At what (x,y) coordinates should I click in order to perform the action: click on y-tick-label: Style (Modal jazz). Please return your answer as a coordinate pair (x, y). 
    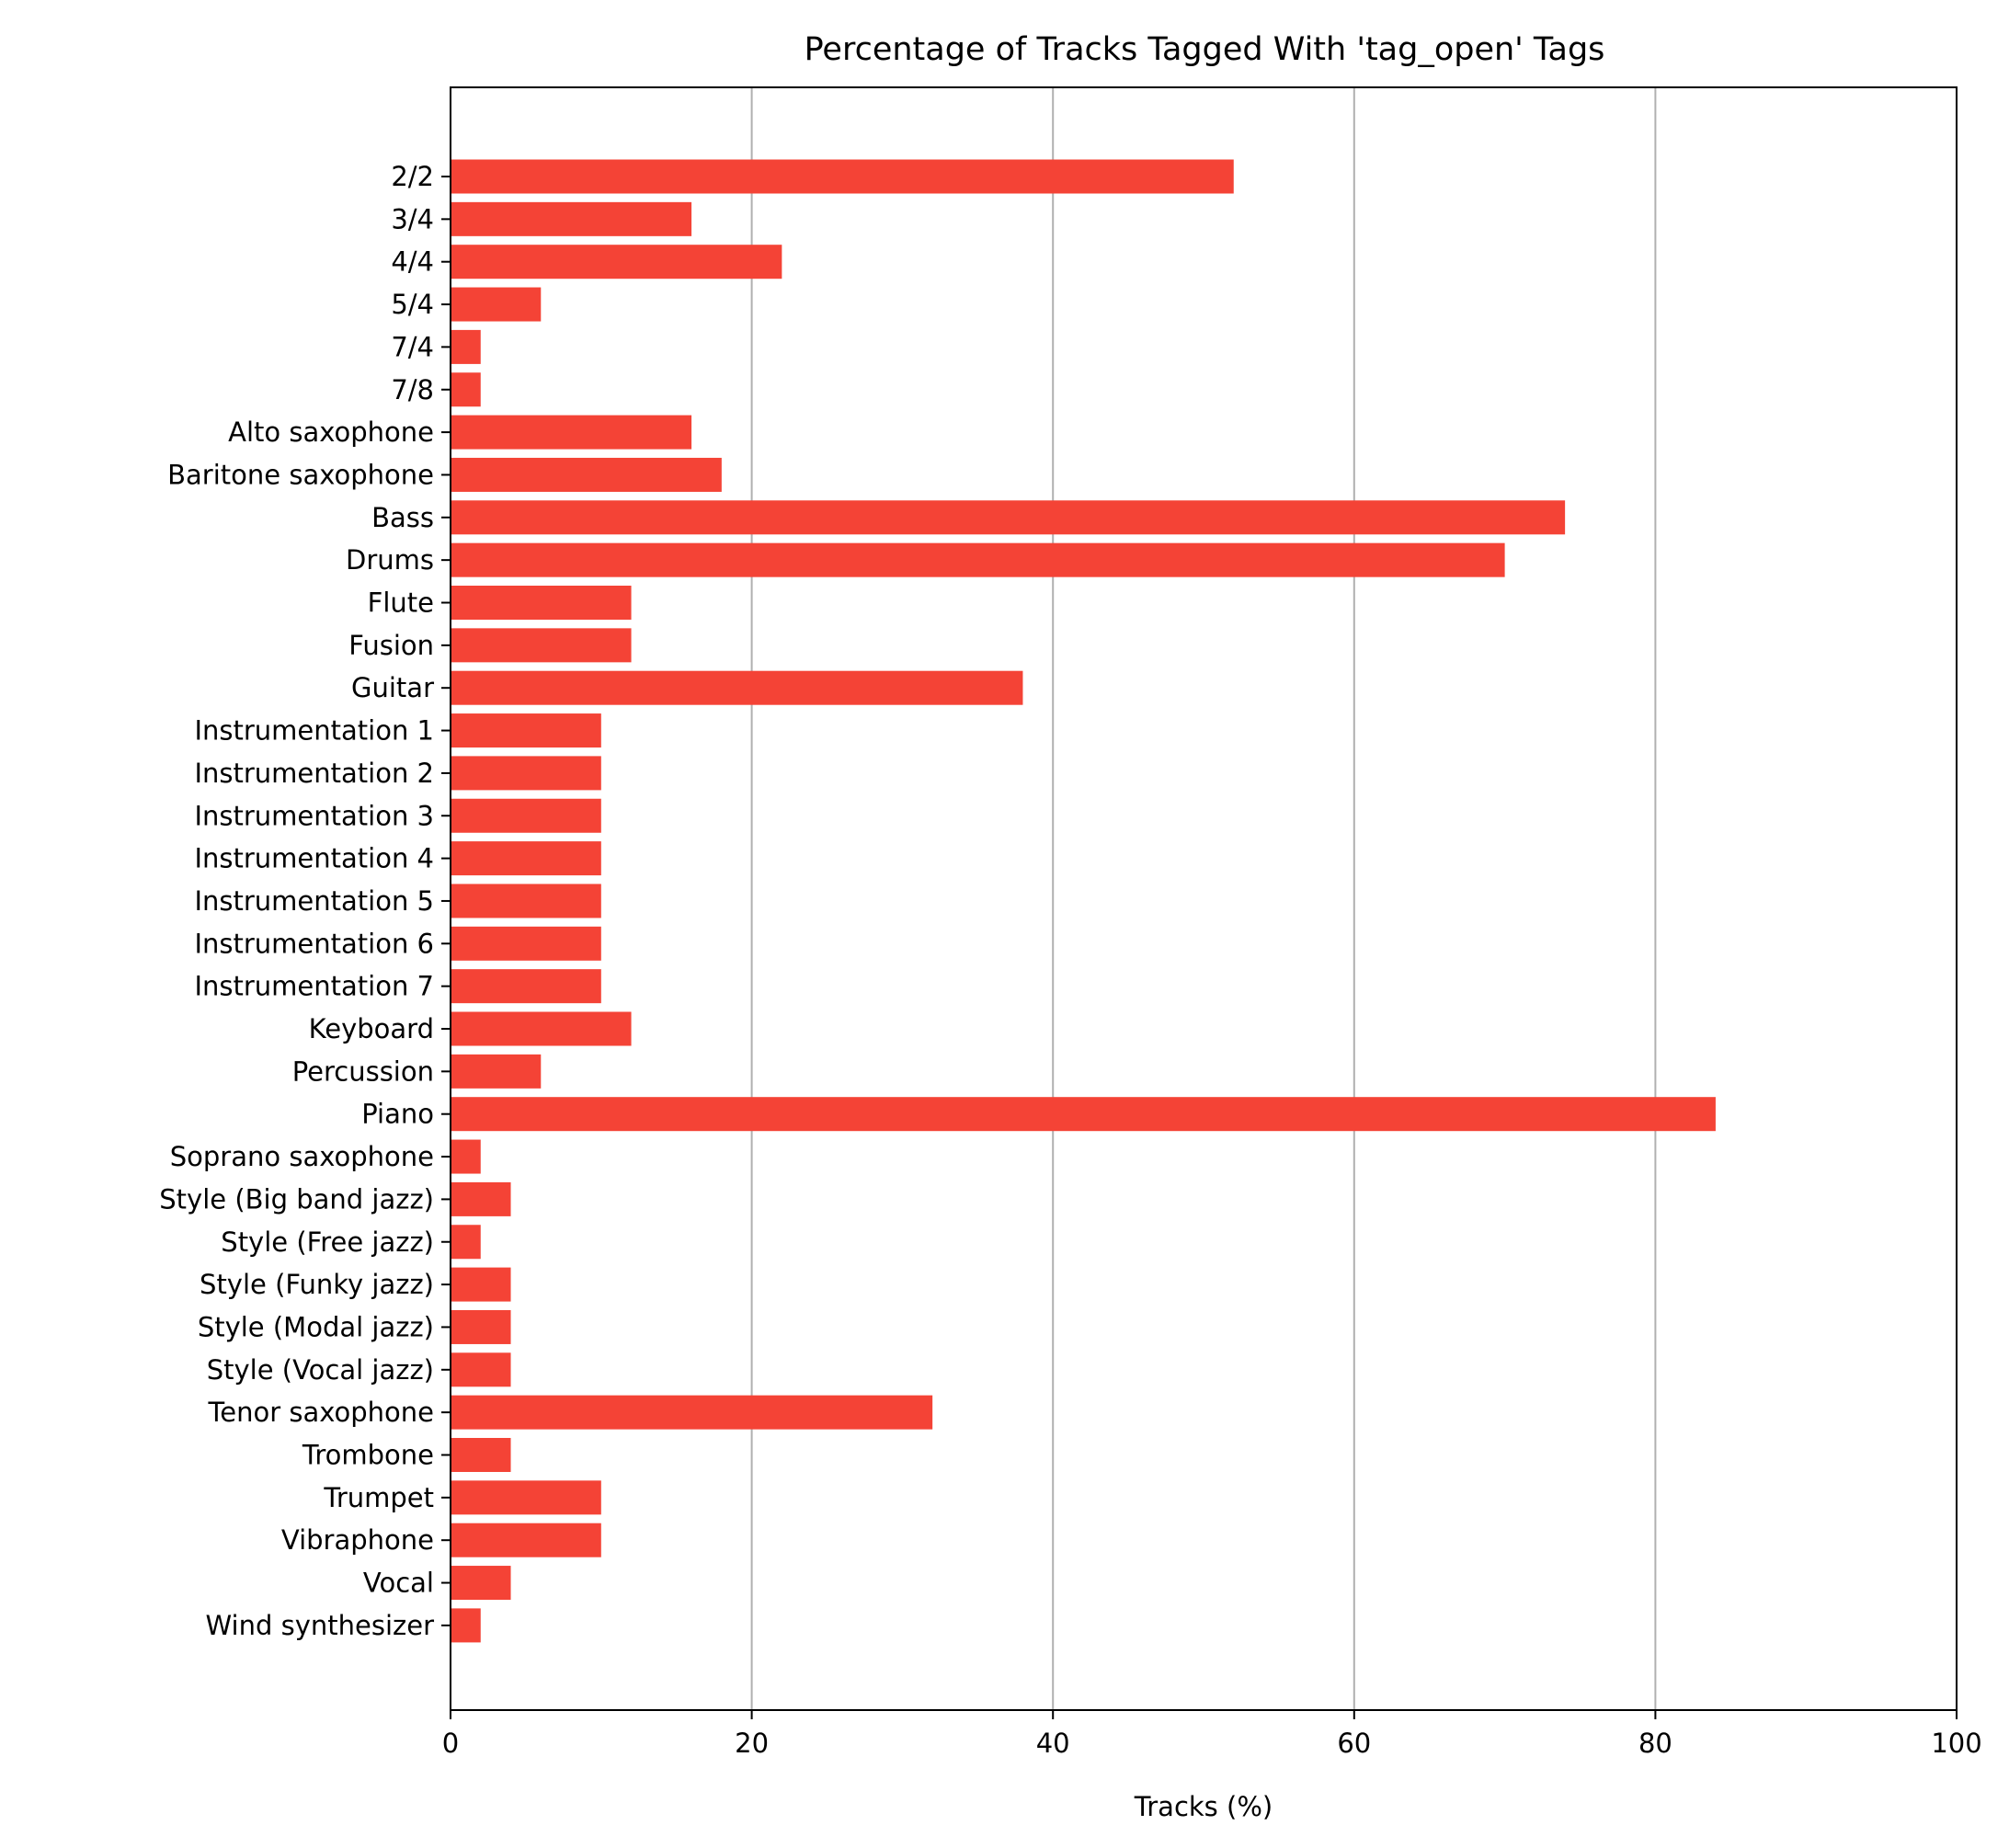
    Looking at the image, I should click on (316, 1326).